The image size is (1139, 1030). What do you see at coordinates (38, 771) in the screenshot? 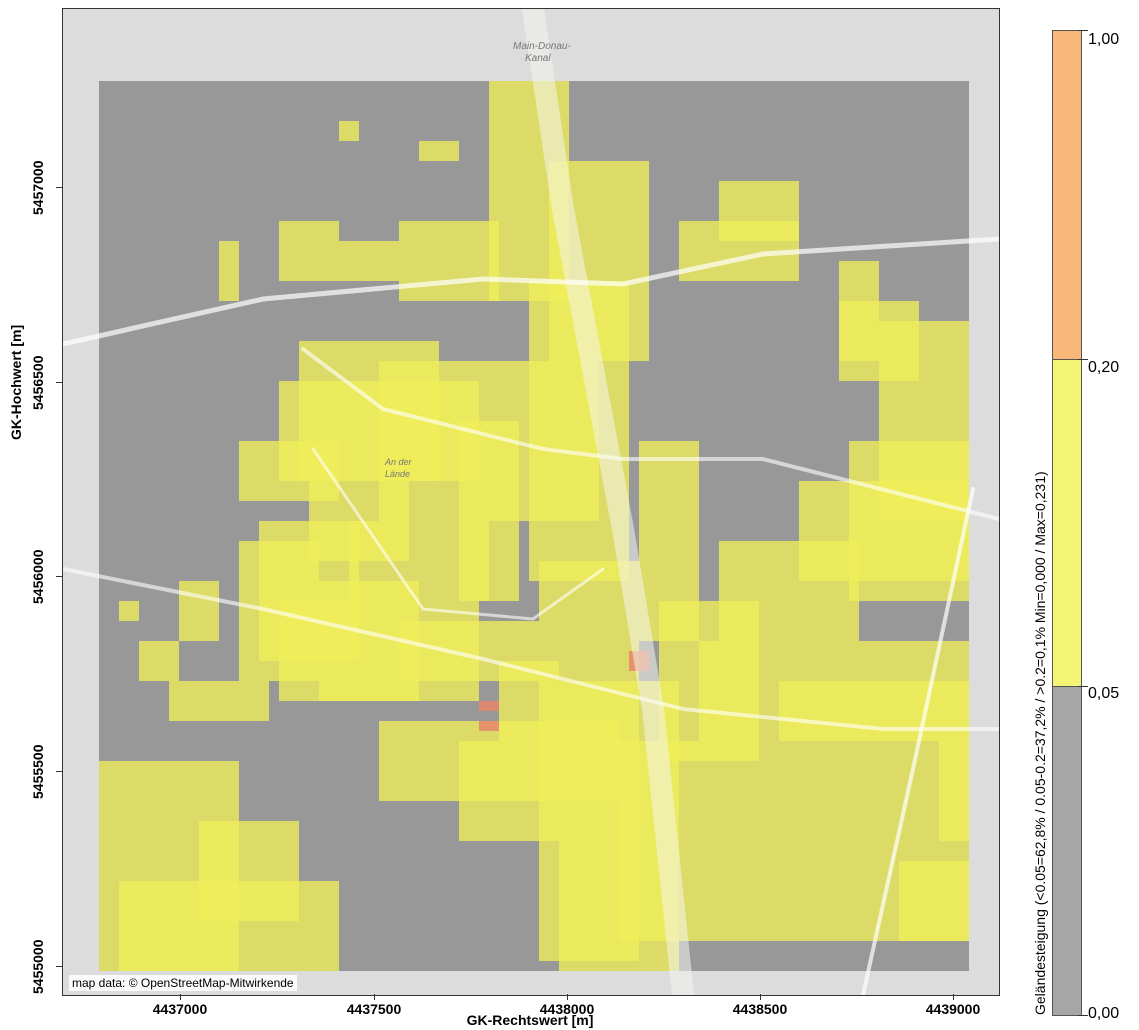
I see `y-tick-label: 5455500` at bounding box center [38, 771].